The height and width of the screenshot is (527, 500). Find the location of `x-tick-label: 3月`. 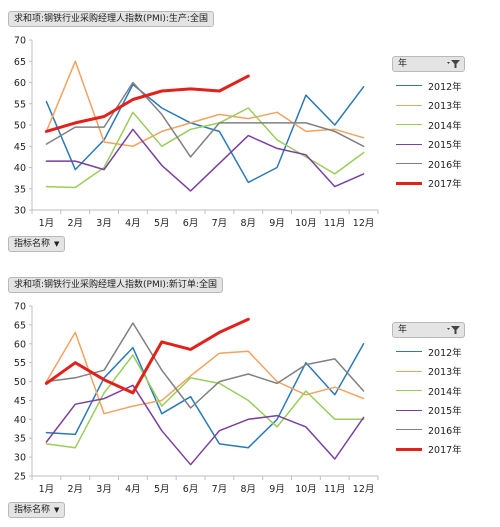

x-tick-label: 3月 is located at coordinates (104, 223).